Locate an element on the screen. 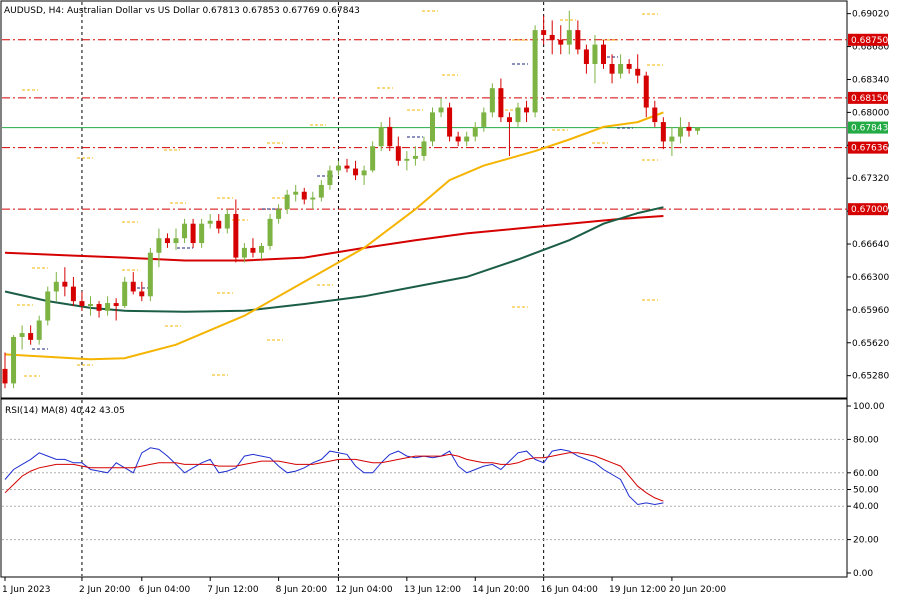 The image size is (900, 600). rsi-label: RSI(14) MA(8) 40.42 43.05 is located at coordinates (65, 411).